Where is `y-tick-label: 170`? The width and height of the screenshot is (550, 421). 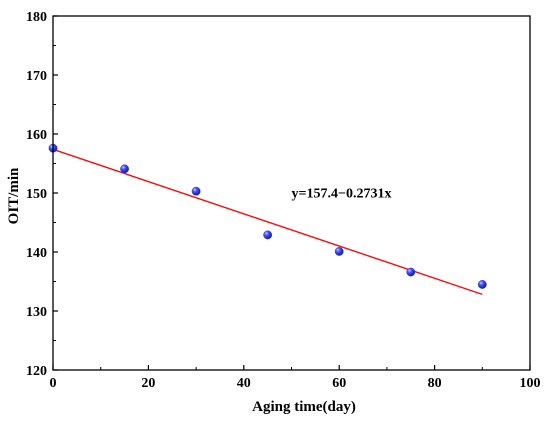 y-tick-label: 170 is located at coordinates (36, 76).